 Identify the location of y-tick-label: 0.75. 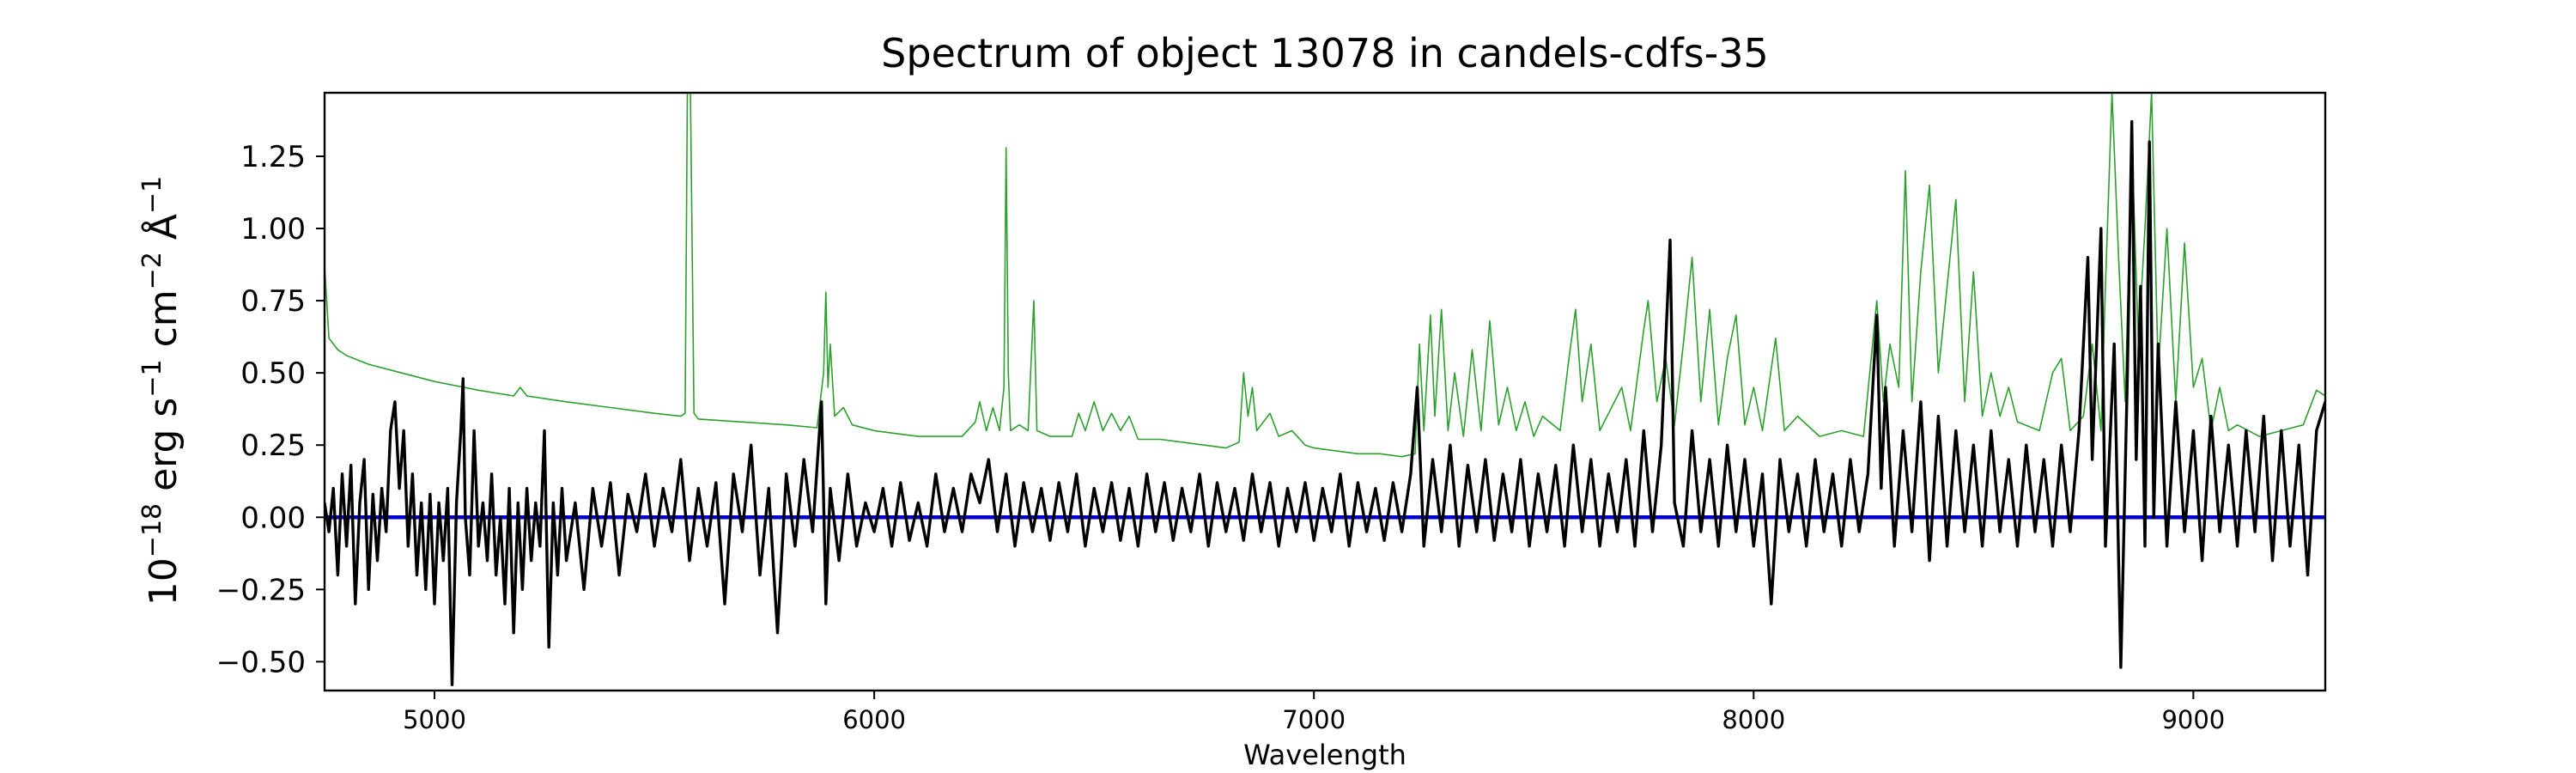
(273, 301).